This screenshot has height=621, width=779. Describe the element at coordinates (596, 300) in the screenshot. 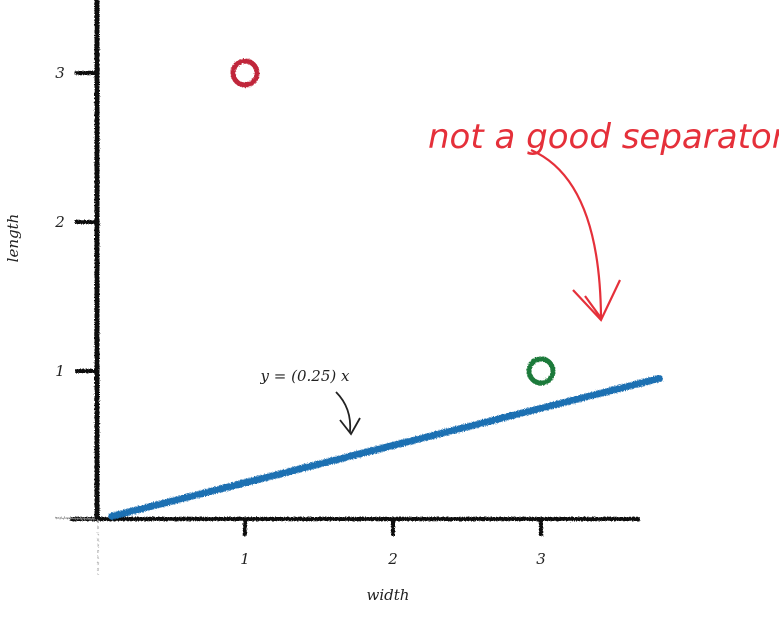

I see `annotation-arrowhead` at that location.